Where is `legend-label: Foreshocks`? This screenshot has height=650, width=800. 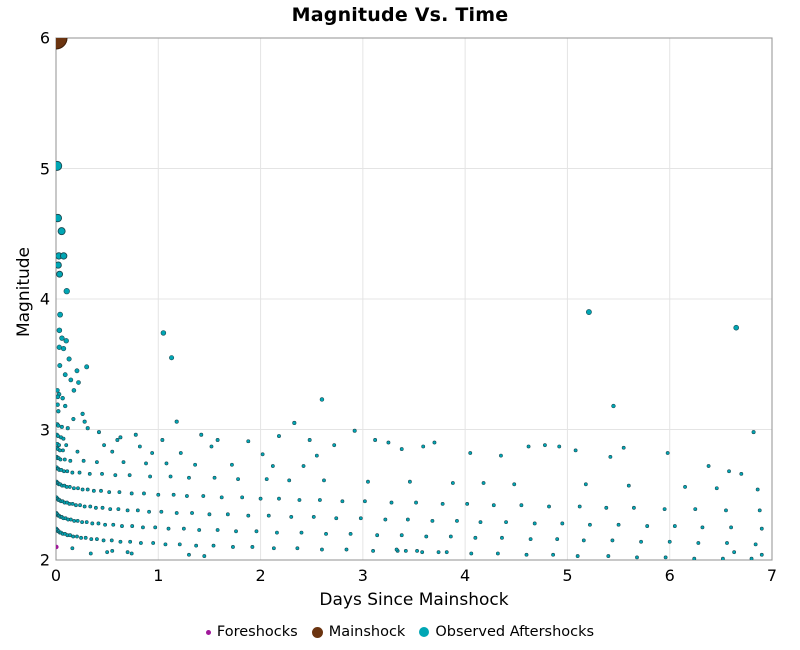
legend-label: Foreshocks is located at coordinates (257, 632).